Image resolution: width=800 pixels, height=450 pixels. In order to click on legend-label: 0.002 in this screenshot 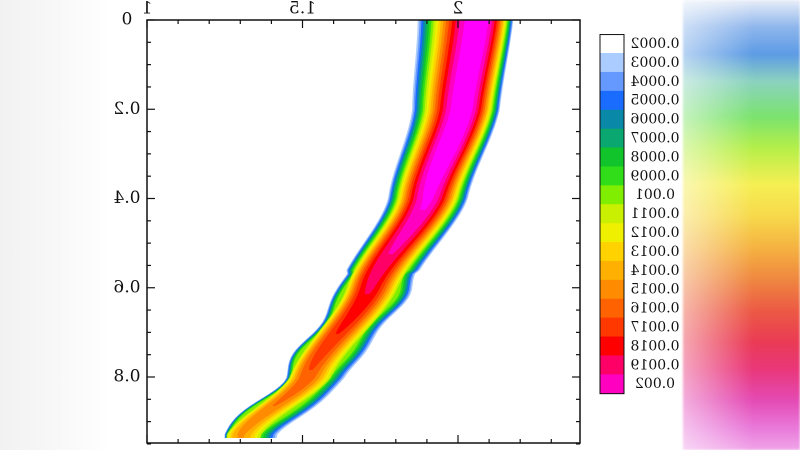, I will do `click(655, 384)`.